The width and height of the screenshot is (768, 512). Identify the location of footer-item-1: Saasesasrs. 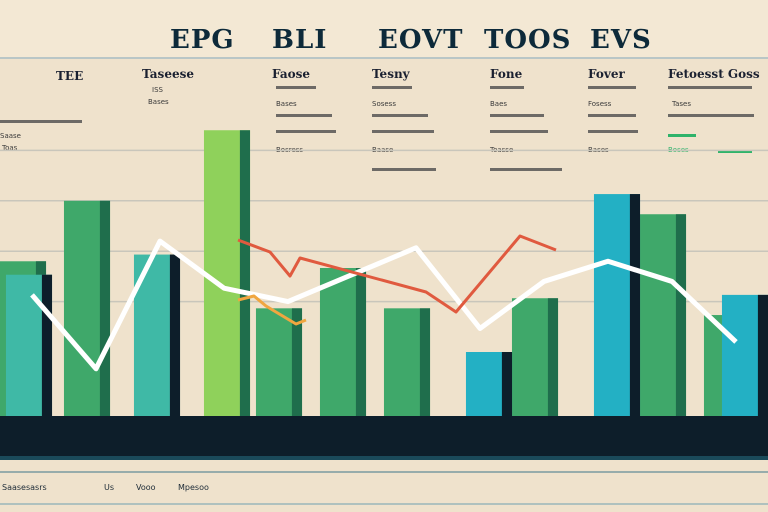
(24, 487).